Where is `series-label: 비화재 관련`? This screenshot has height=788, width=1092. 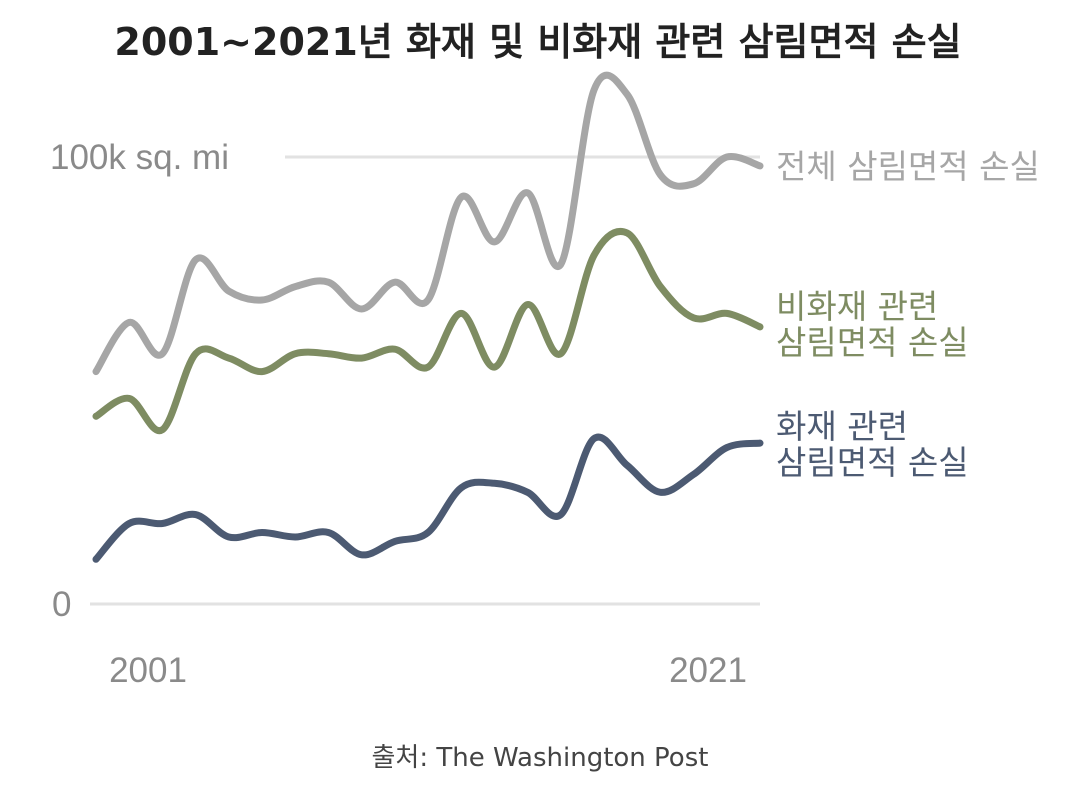
series-label: 비화재 관련 is located at coordinates (857, 306).